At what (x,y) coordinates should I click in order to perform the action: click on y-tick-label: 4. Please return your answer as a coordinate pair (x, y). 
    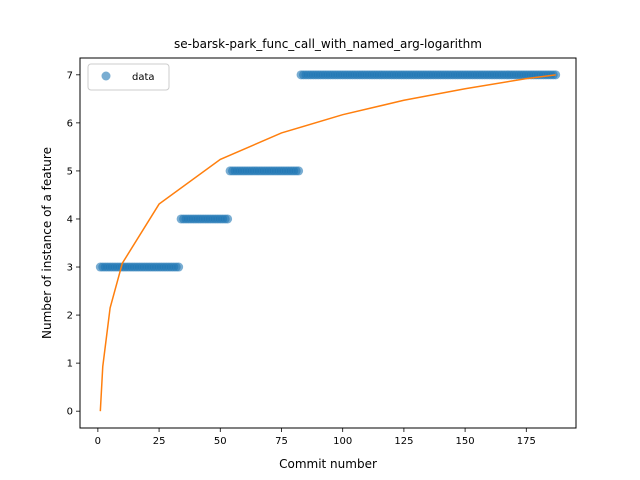
    Looking at the image, I should click on (70, 219).